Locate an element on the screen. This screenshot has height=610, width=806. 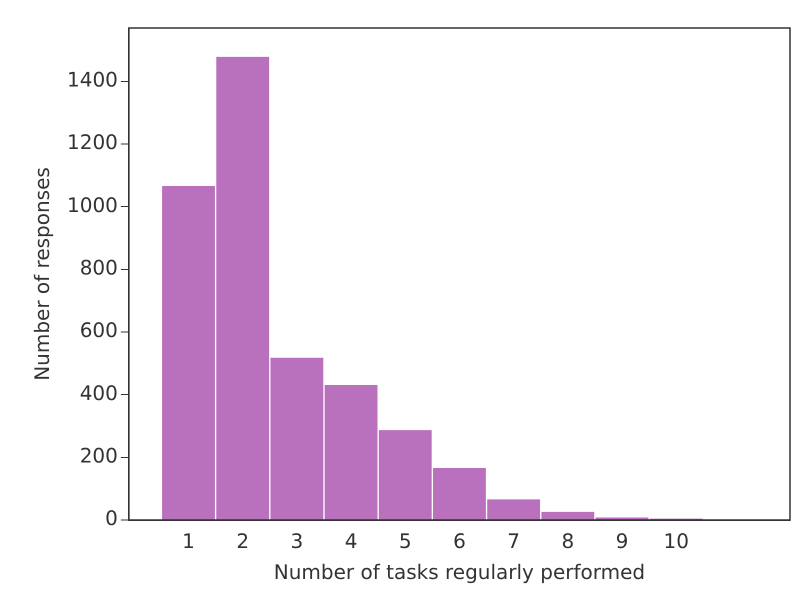
y-tick-label: 1200 is located at coordinates (92, 142).